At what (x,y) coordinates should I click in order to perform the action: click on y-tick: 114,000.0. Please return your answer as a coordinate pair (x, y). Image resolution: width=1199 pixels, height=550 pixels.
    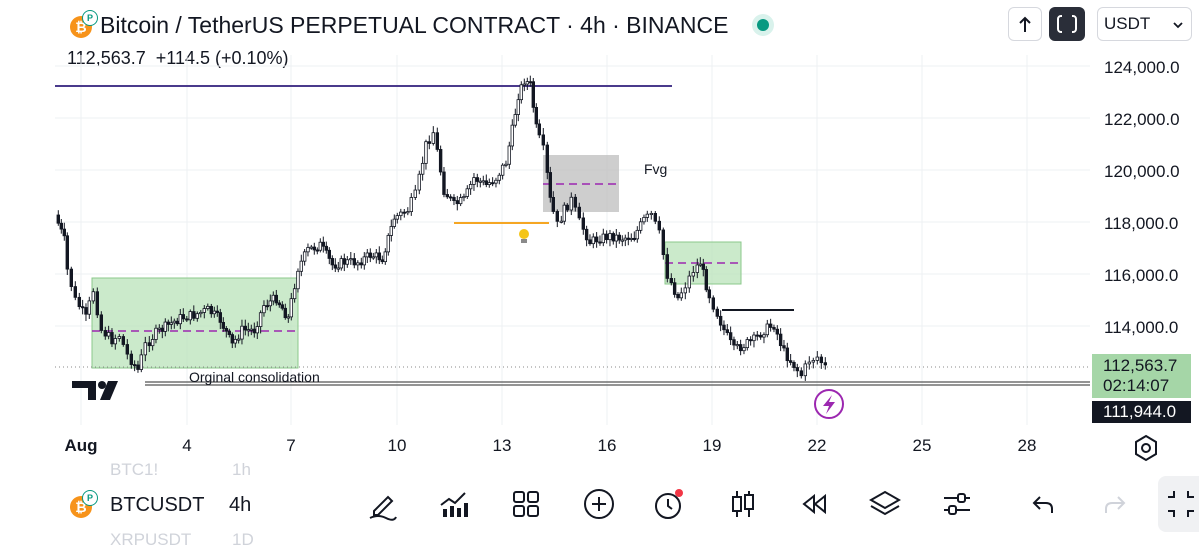
    Looking at the image, I should click on (1141, 327).